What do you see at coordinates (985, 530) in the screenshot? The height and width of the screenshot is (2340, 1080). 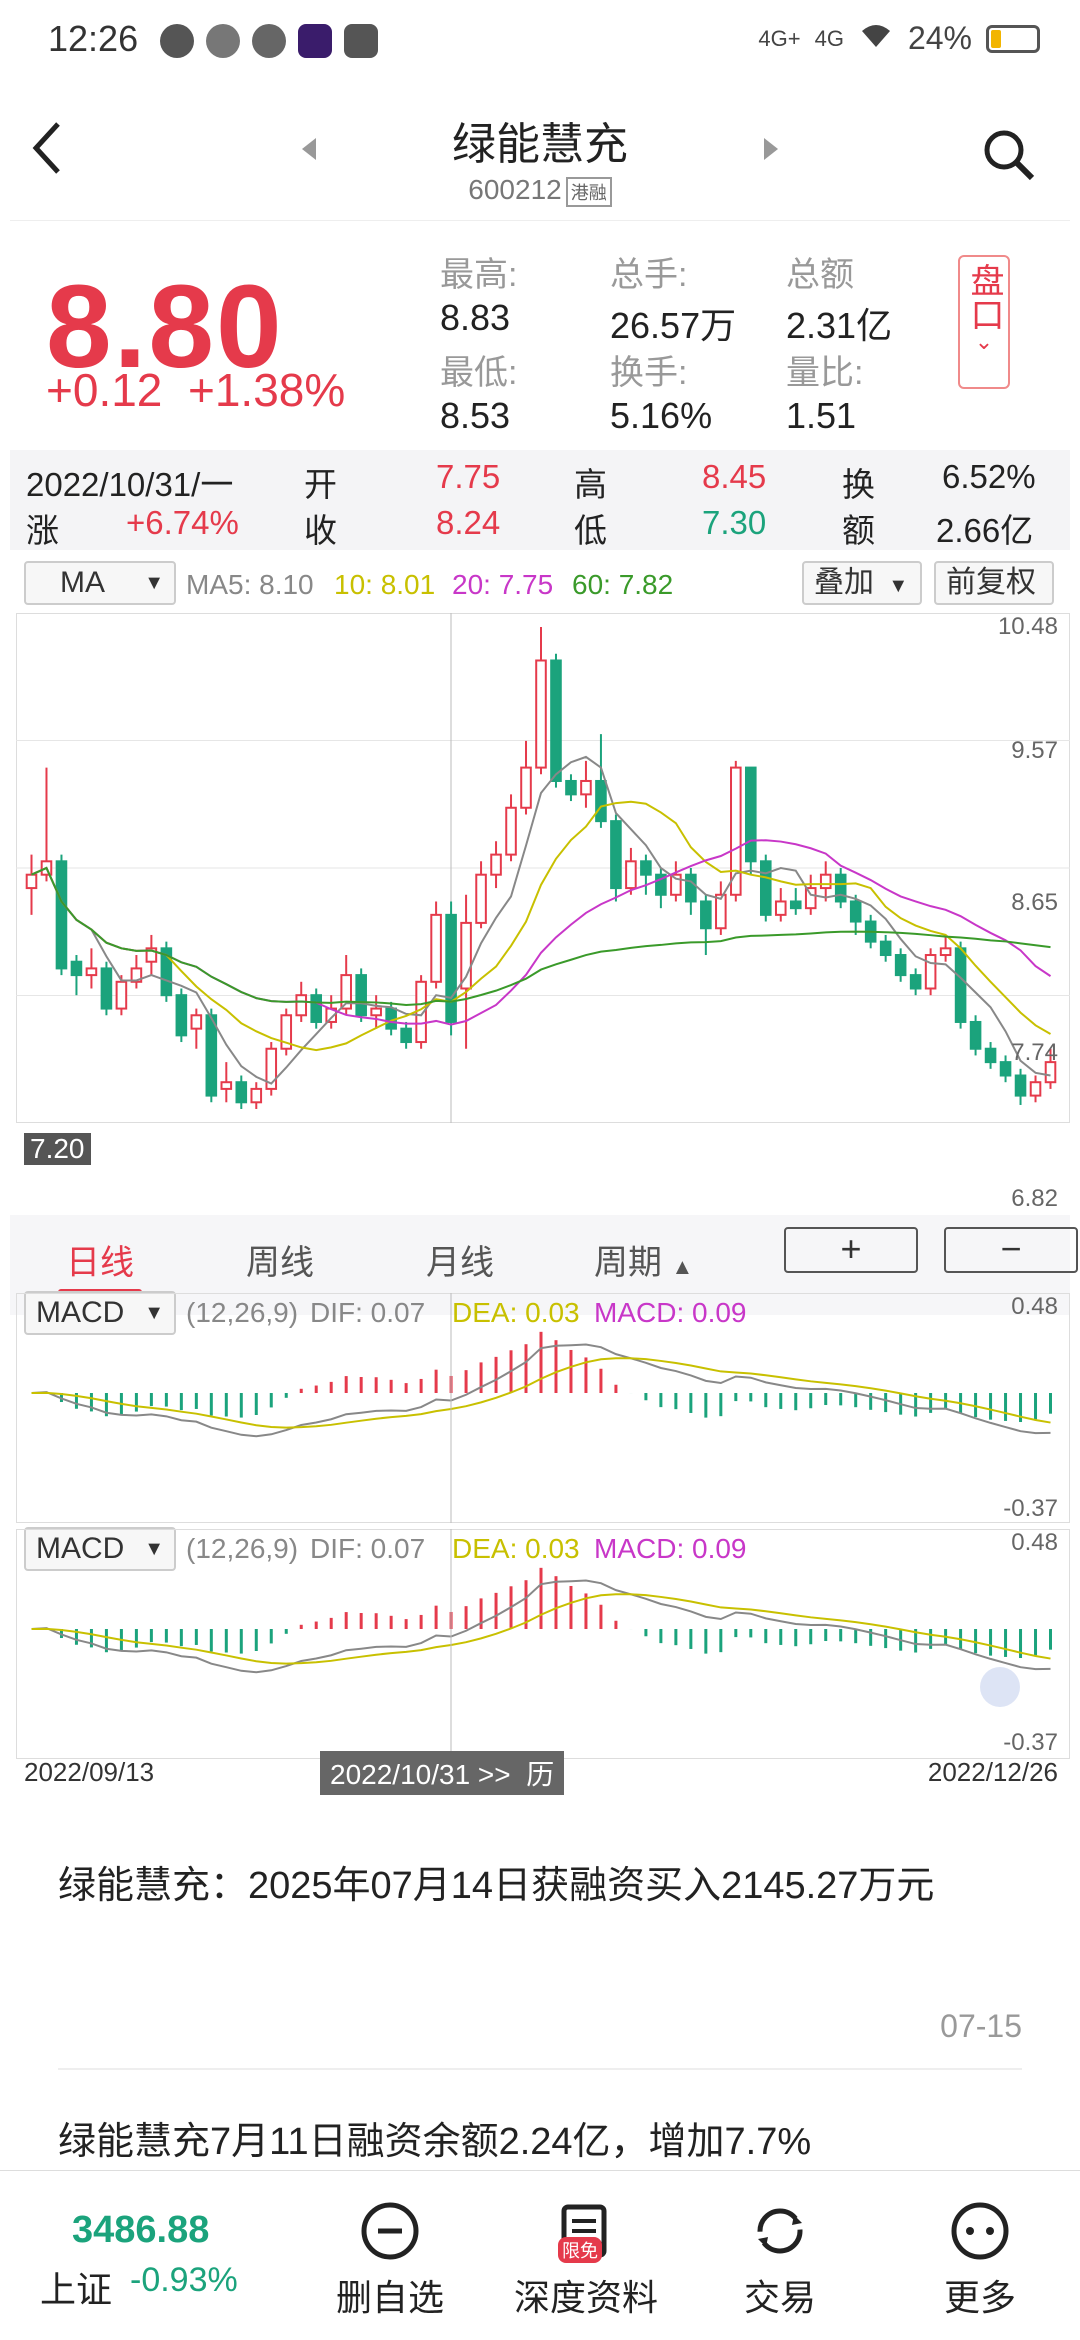 I see `day-amount-value: 2.66亿` at bounding box center [985, 530].